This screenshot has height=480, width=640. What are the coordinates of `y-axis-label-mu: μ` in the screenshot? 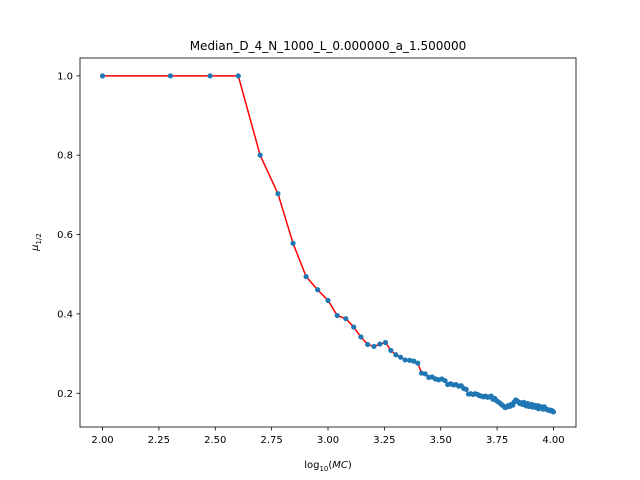 It's located at (35, 247).